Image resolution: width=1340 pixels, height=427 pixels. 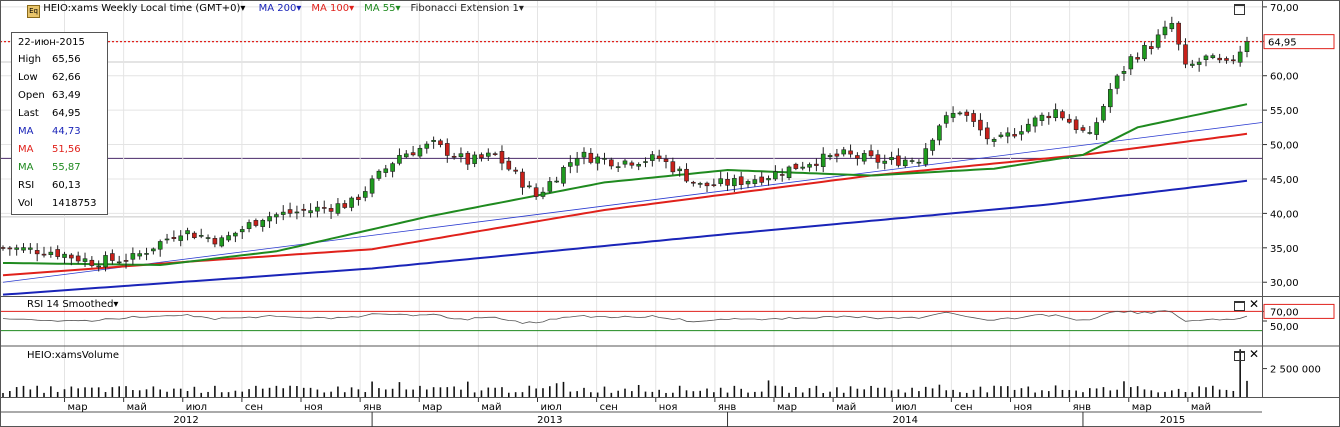 What do you see at coordinates (1254, 354) in the screenshot?
I see `volume-close-icon: ✕` at bounding box center [1254, 354].